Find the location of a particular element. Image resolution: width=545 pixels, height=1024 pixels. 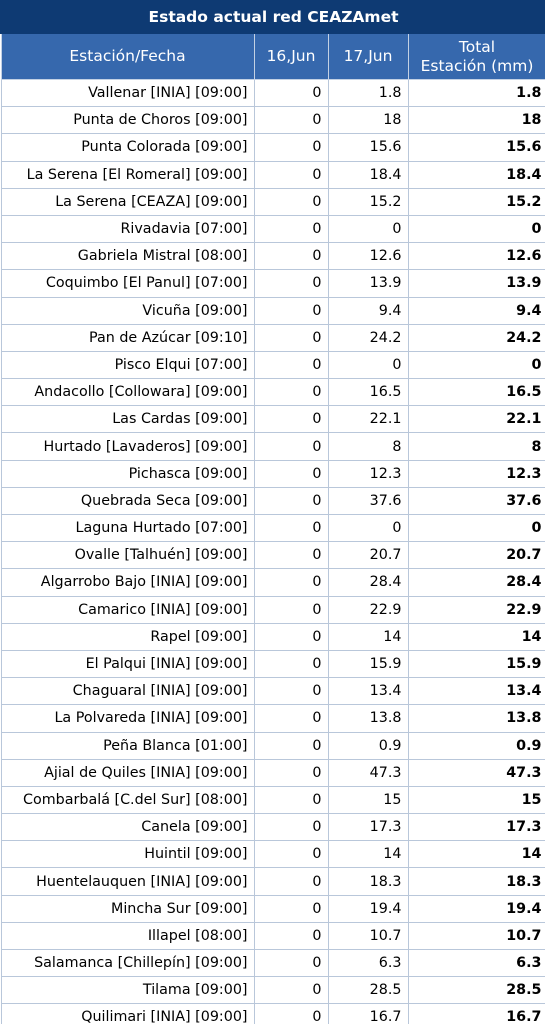

day-17-jun-cell: 13.4 is located at coordinates (368, 691).